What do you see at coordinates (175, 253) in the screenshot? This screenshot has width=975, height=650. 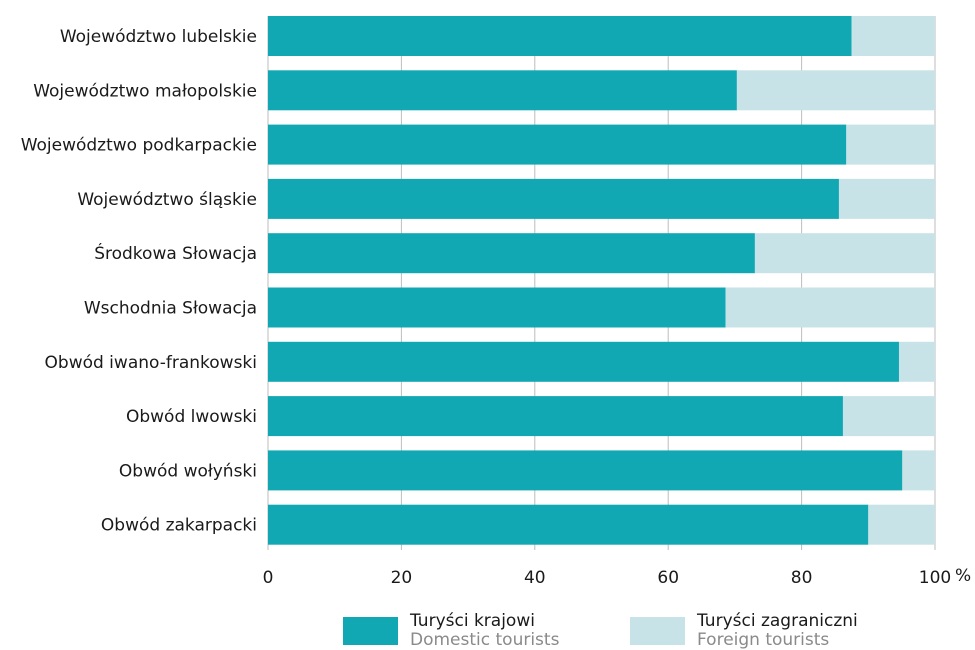 I see `category-label: Środkowa Słowacja` at bounding box center [175, 253].